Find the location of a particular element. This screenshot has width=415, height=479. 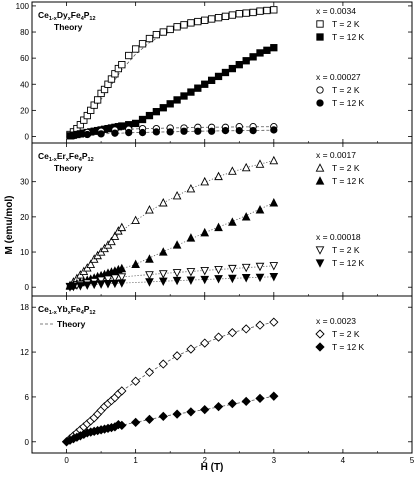

x-axis-label: H (T) is located at coordinates (212, 467).